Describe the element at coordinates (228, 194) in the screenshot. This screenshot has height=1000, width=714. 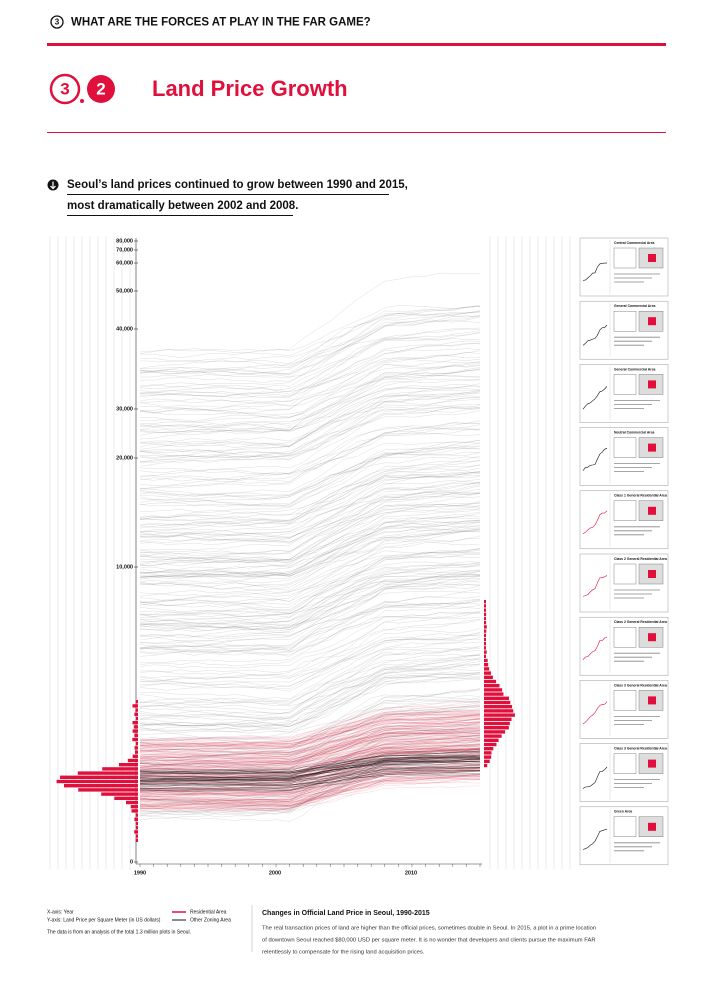
I see `underline` at that location.